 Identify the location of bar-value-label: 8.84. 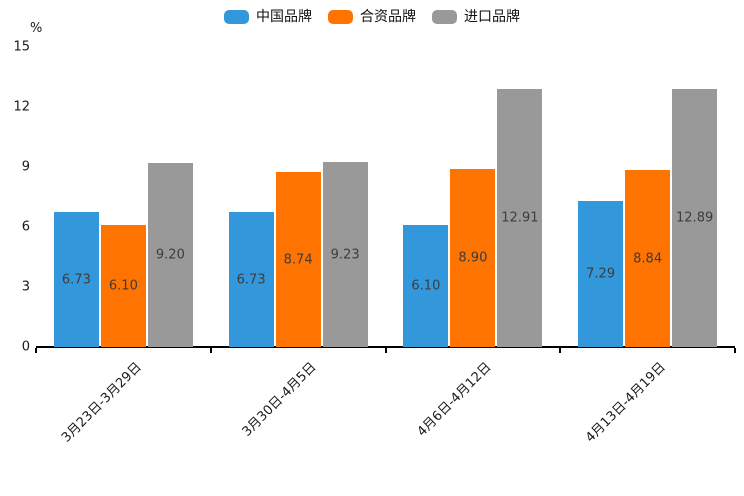
(648, 259).